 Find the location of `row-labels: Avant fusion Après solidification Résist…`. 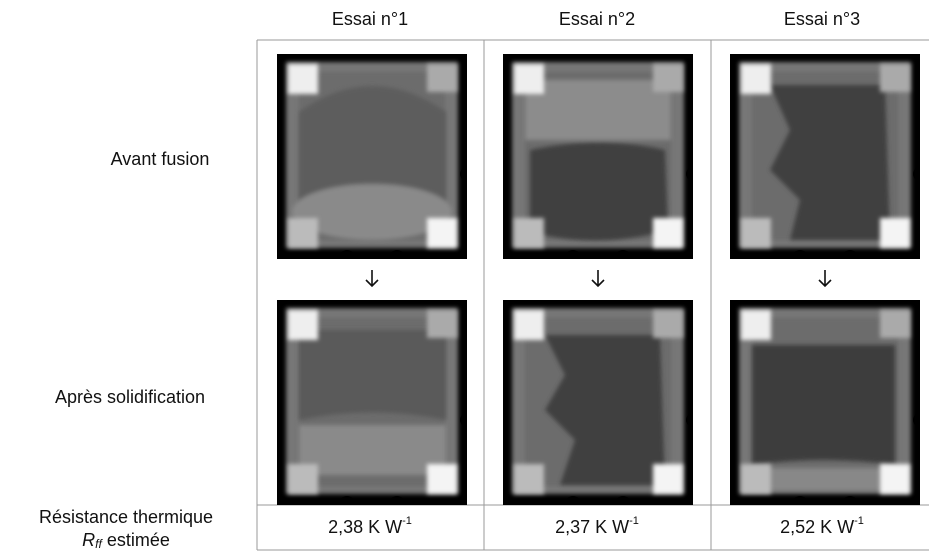

row-labels: Avant fusion Après solidification Résist… is located at coordinates (126, 350).